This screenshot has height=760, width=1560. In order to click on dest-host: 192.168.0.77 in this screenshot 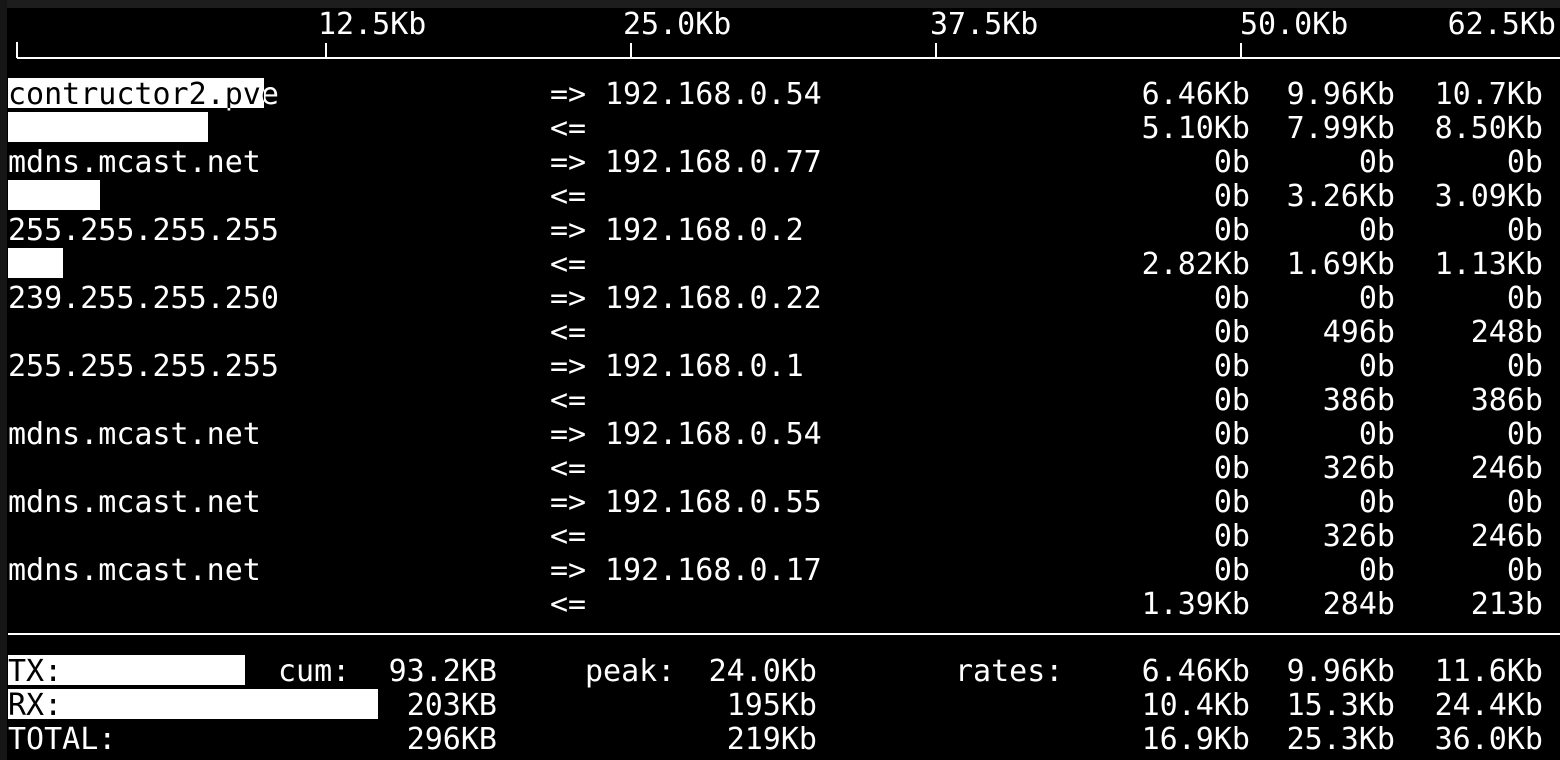, I will do `click(713, 162)`.